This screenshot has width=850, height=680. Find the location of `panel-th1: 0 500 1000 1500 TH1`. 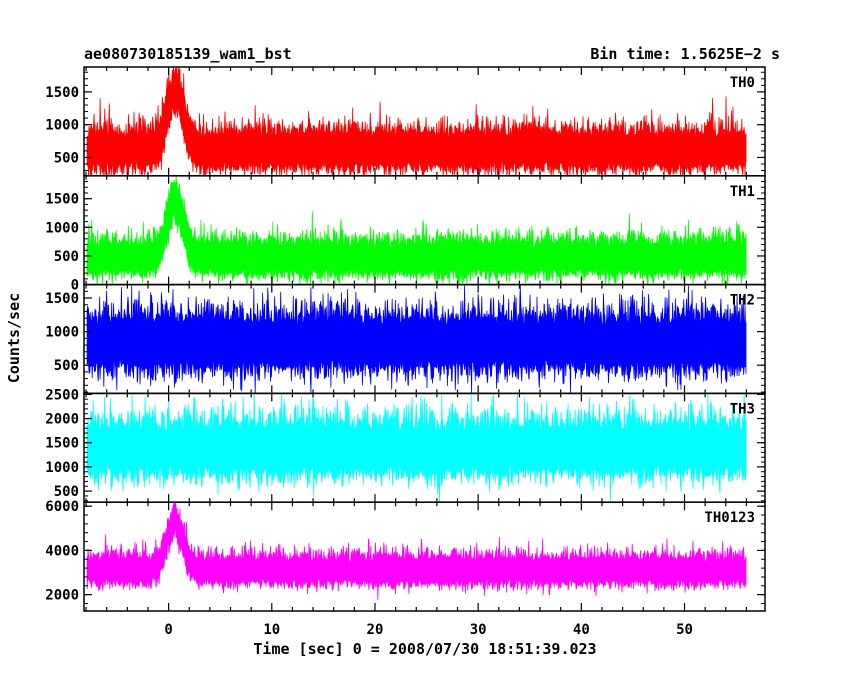

panel-th1: 0 500 1000 1500 TH1 is located at coordinates (405, 234).